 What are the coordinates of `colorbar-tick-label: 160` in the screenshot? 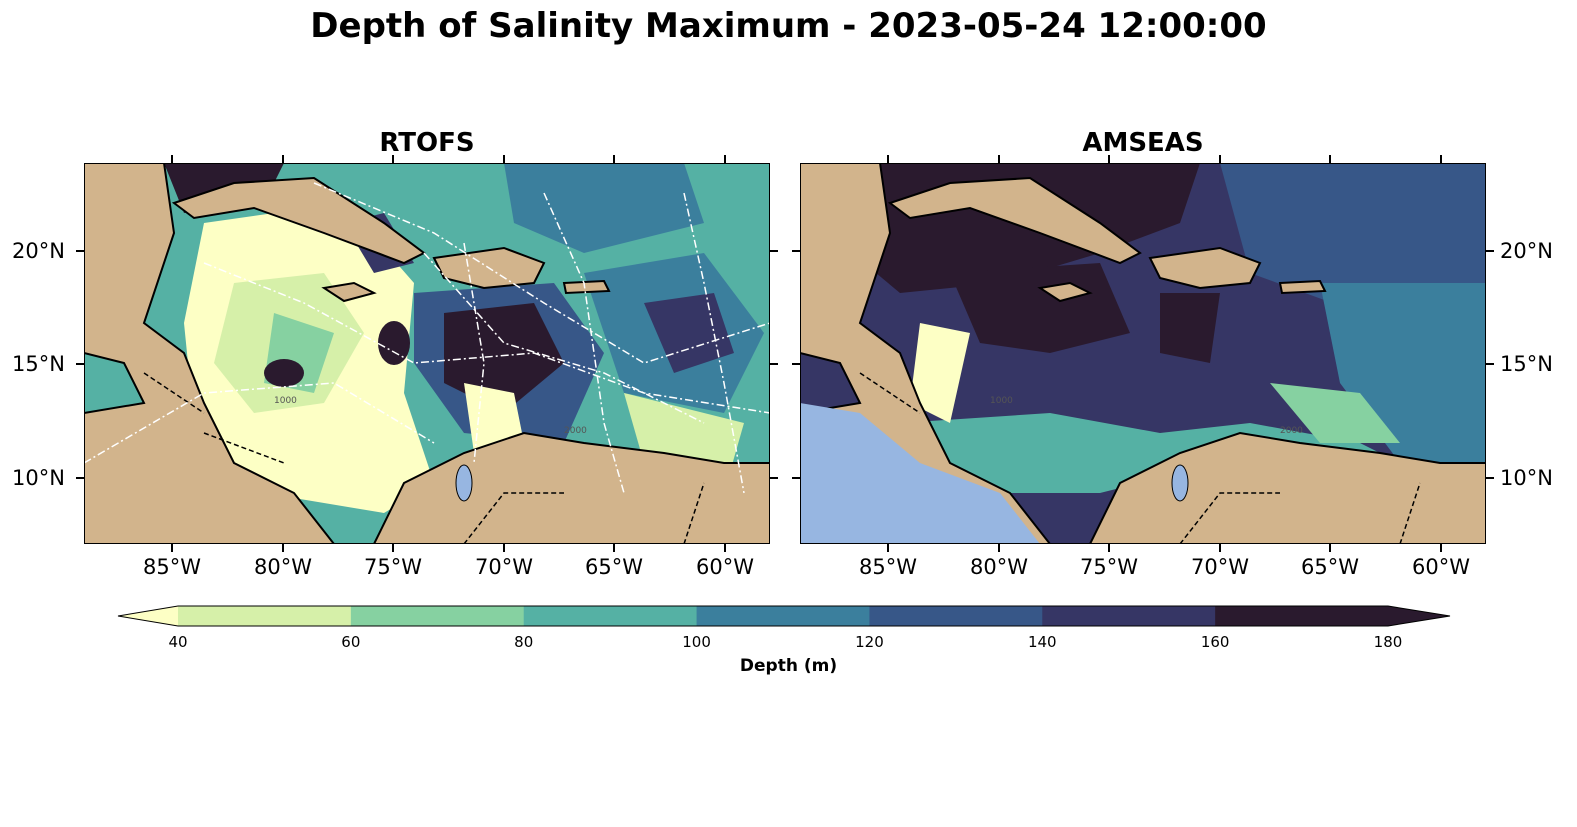 It's located at (1215, 642).